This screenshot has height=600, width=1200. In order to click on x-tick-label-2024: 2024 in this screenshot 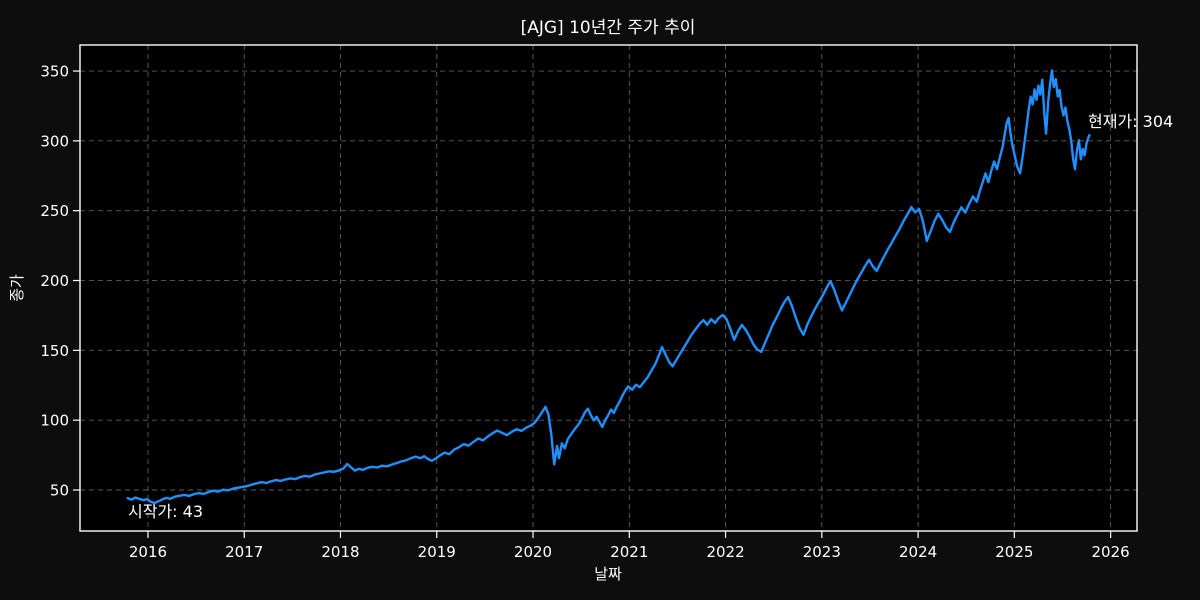, I will do `click(918, 552)`.